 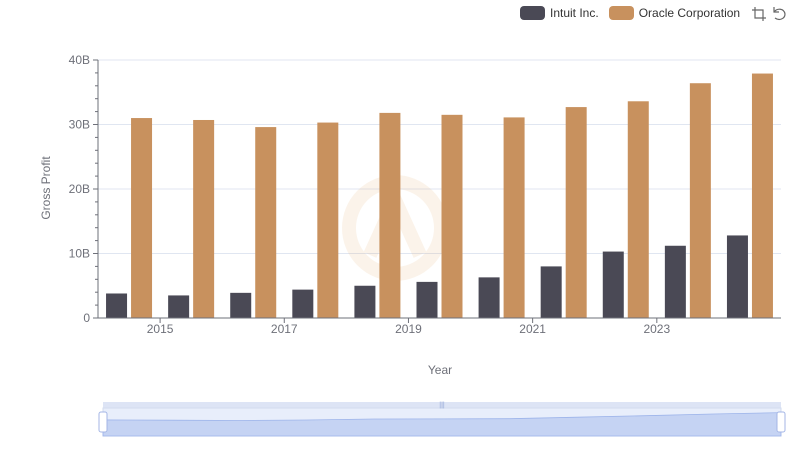 I want to click on bar-oracle-corporation2018, so click(x=390, y=215).